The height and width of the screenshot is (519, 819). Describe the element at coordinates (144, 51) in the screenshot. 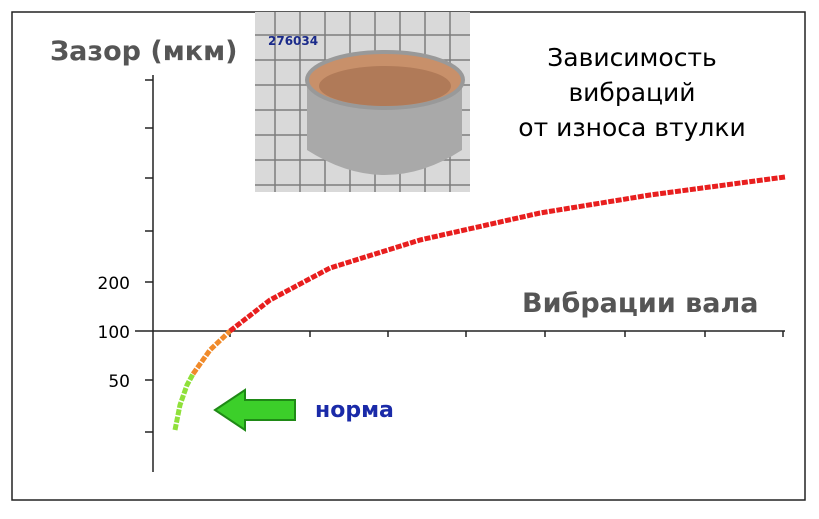

I see `y-axis-label: Зазор (мкм)` at that location.